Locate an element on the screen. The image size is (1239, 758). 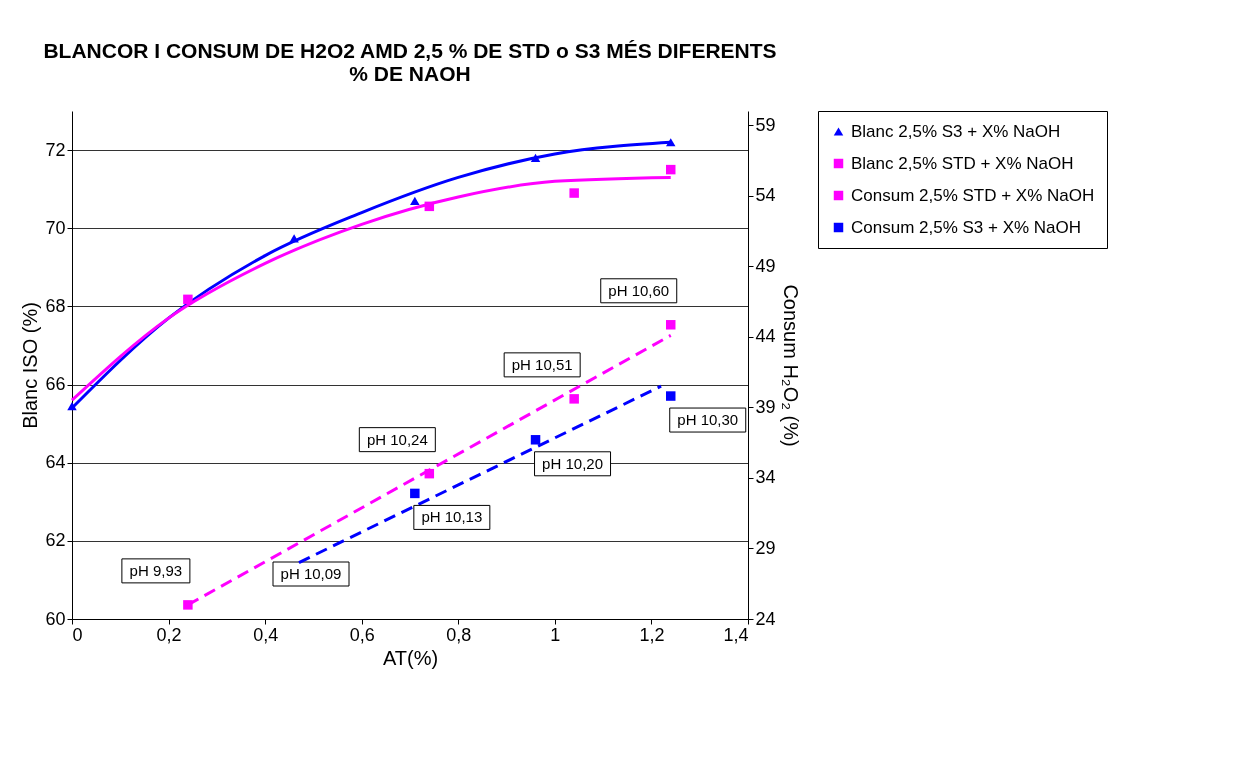
annotation: pH 10,09 is located at coordinates (311, 573).